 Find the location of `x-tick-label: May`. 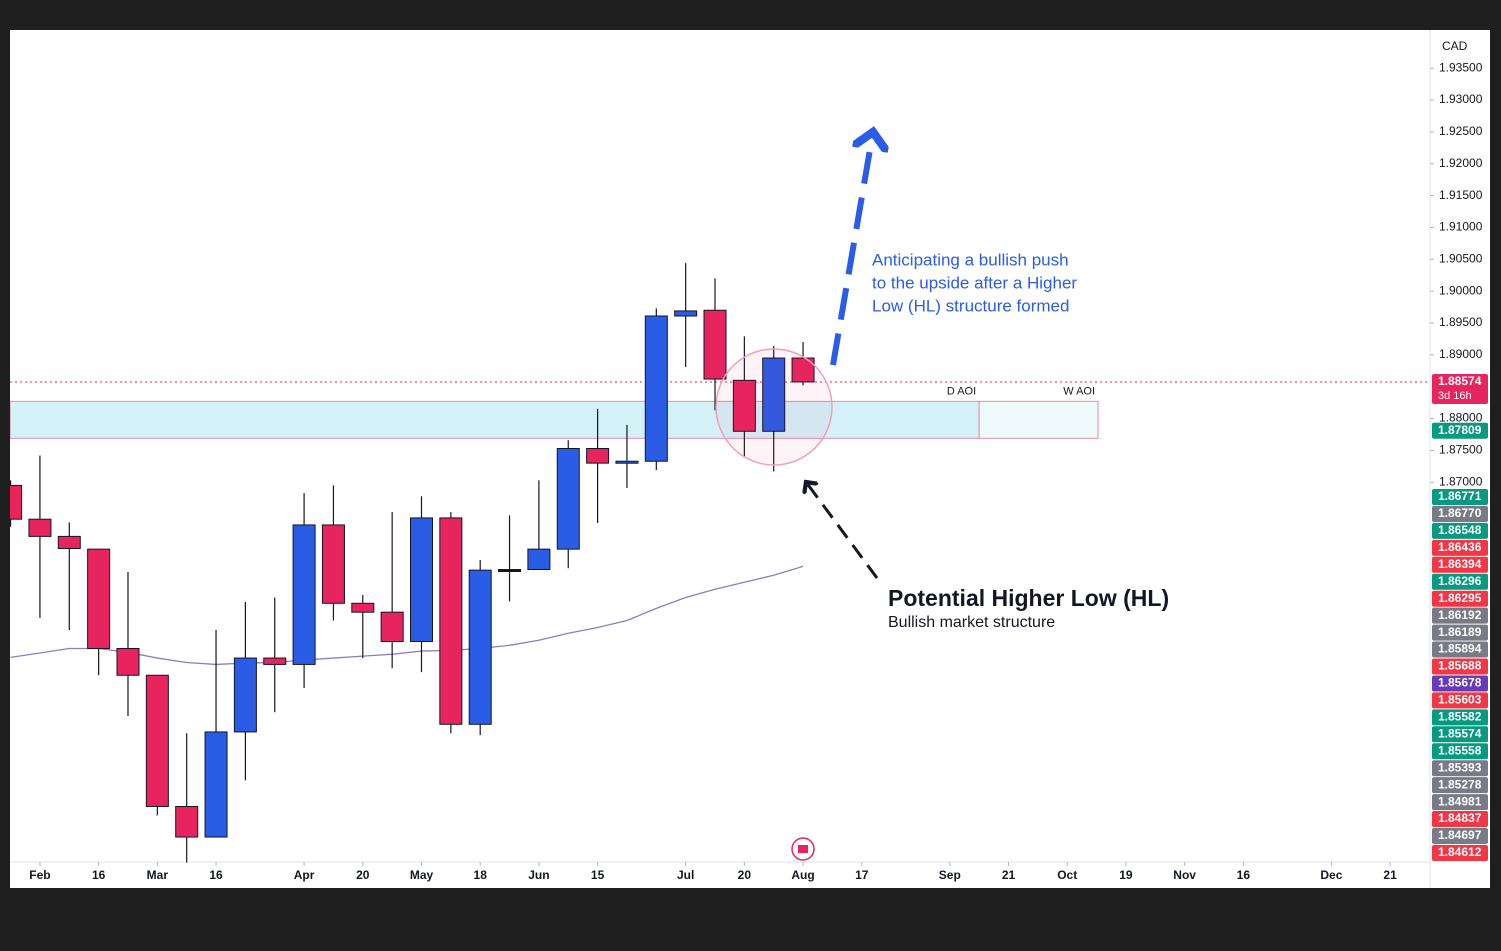

x-tick-label: May is located at coordinates (422, 875).